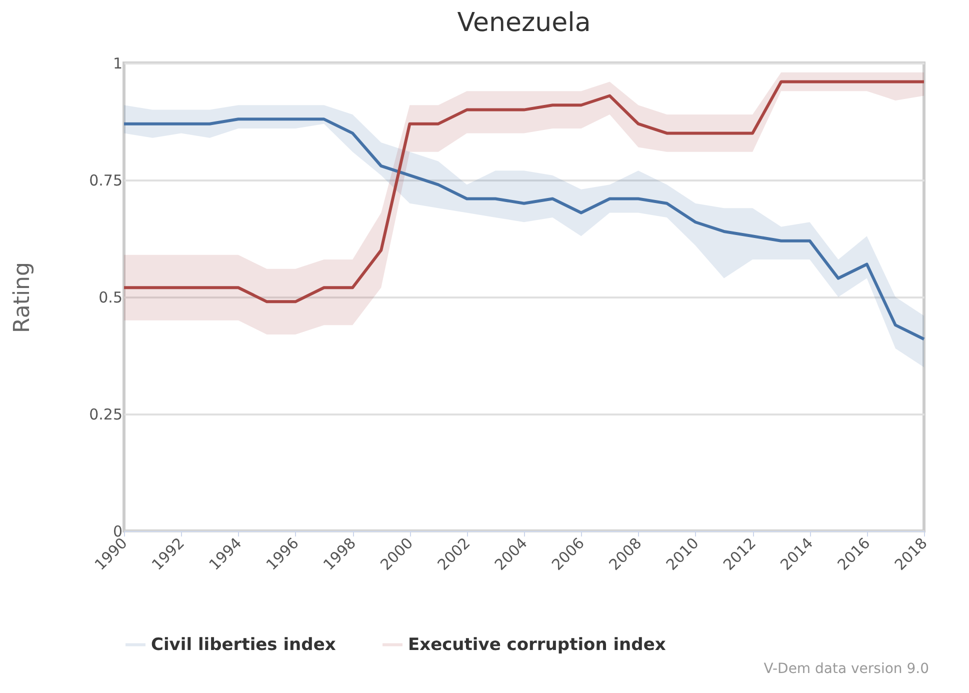 Image resolution: width=969 pixels, height=693 pixels. I want to click on legend-label: Civil liberties index, so click(243, 644).